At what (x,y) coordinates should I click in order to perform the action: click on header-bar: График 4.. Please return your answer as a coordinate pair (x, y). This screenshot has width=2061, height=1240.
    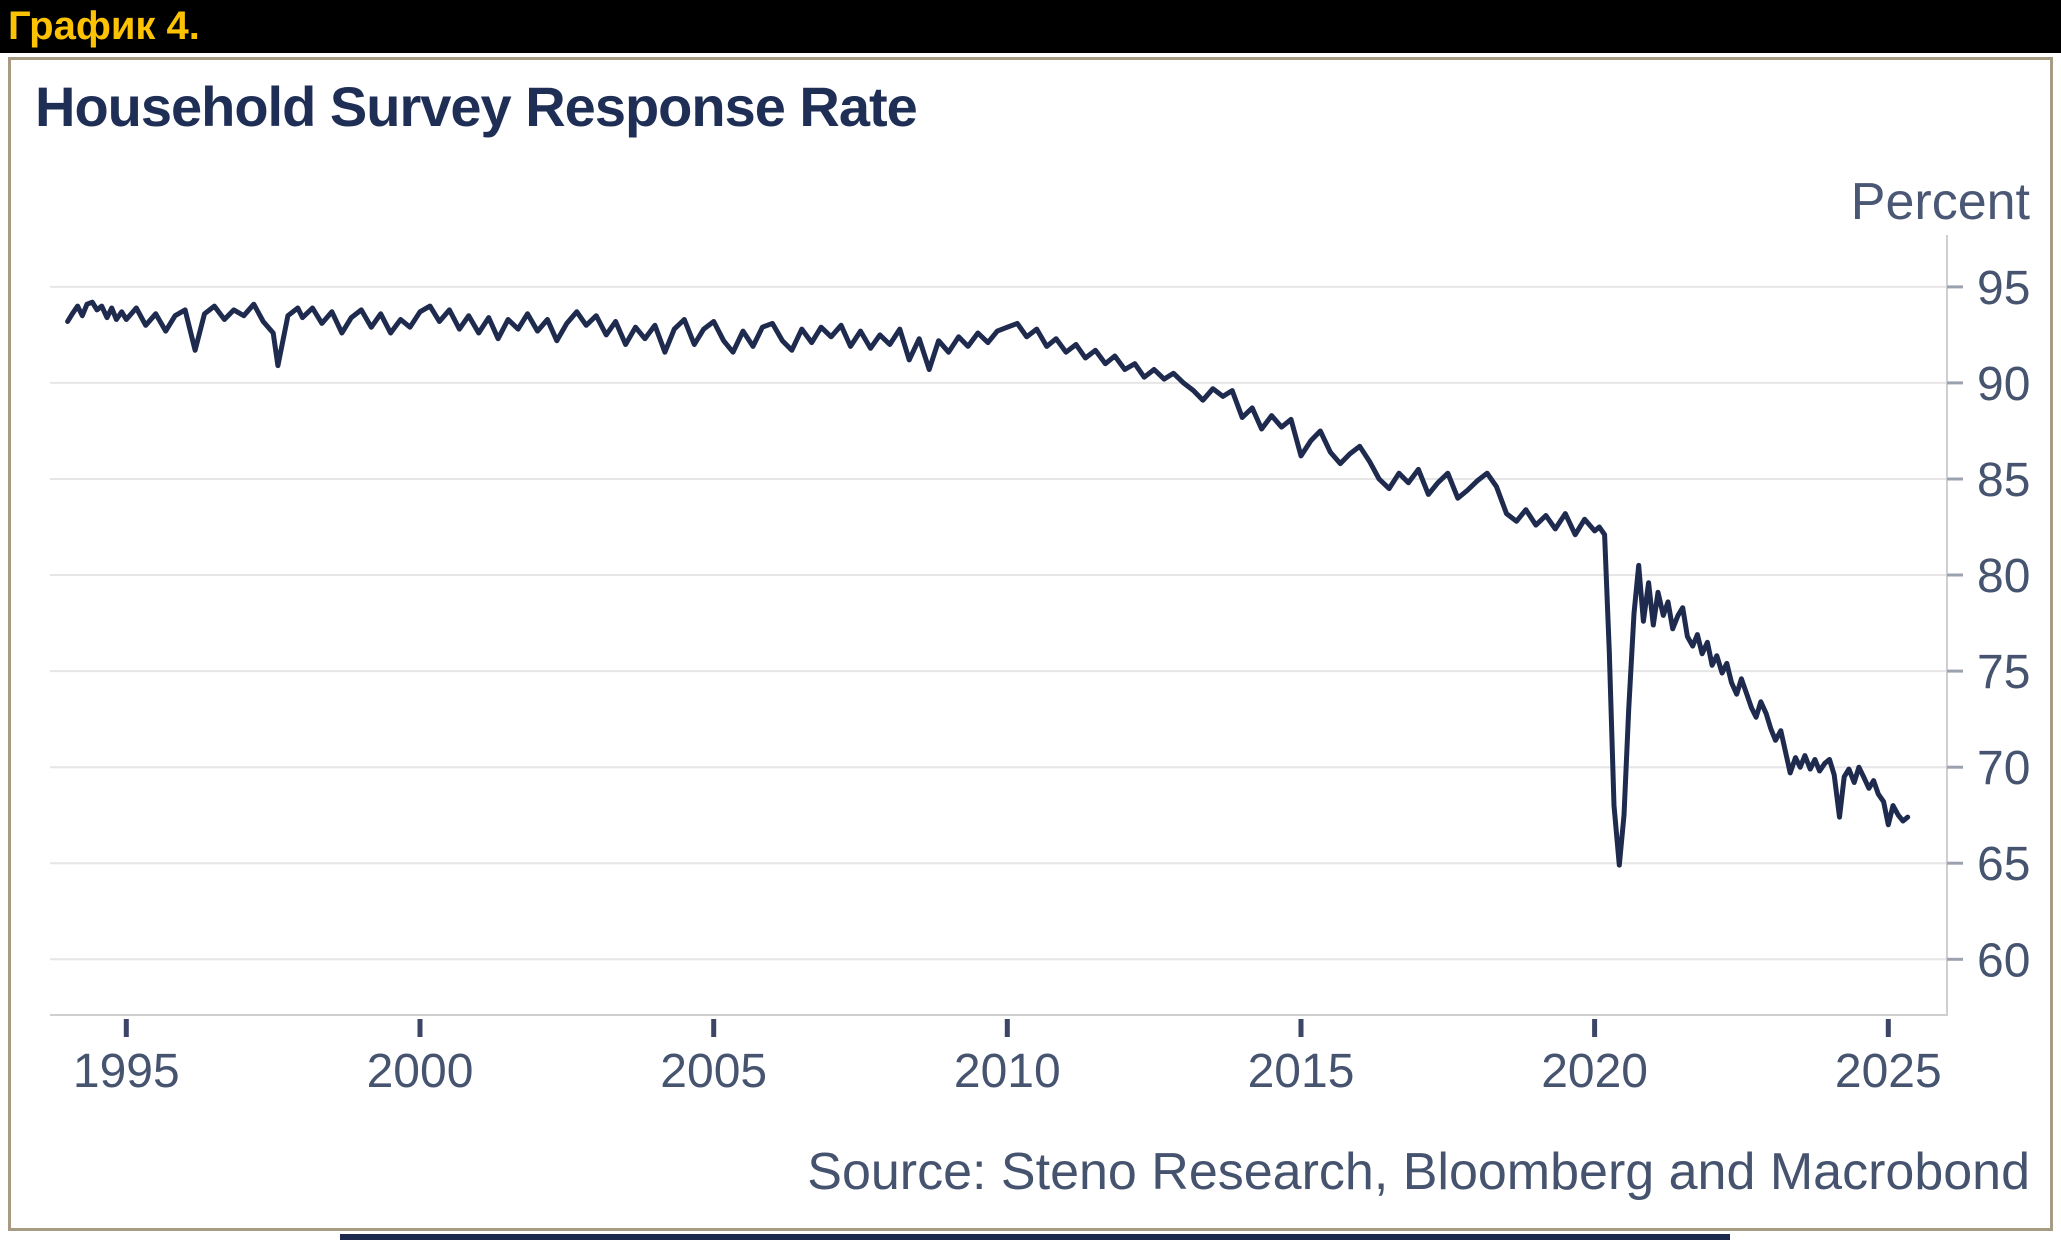
    Looking at the image, I should click on (1030, 26).